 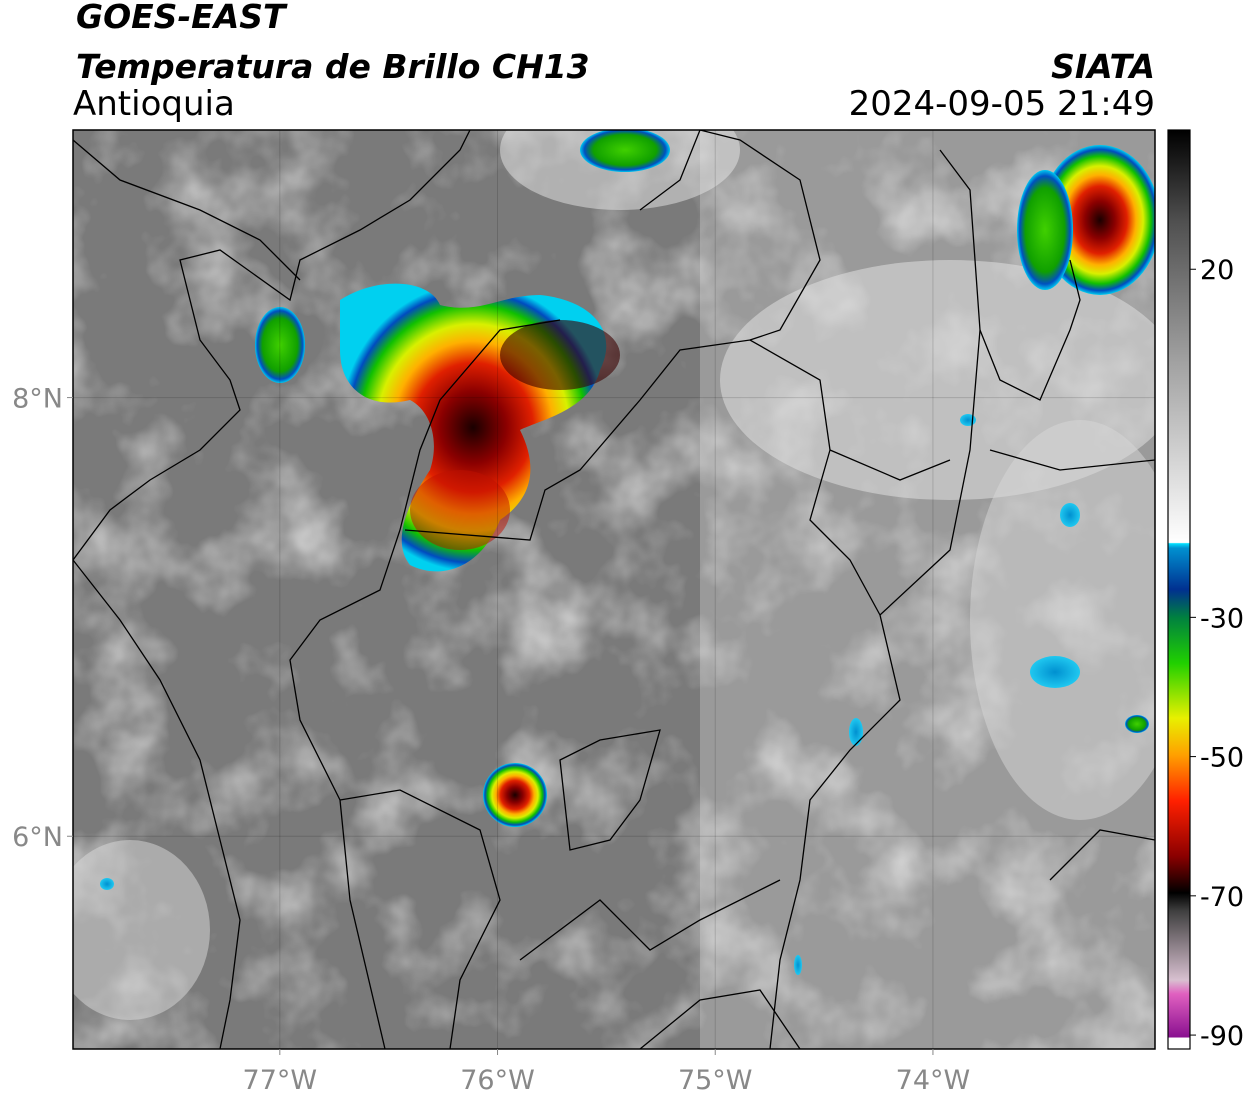 I want to click on colorbar-tick-label: -30, so click(x=1222, y=618).